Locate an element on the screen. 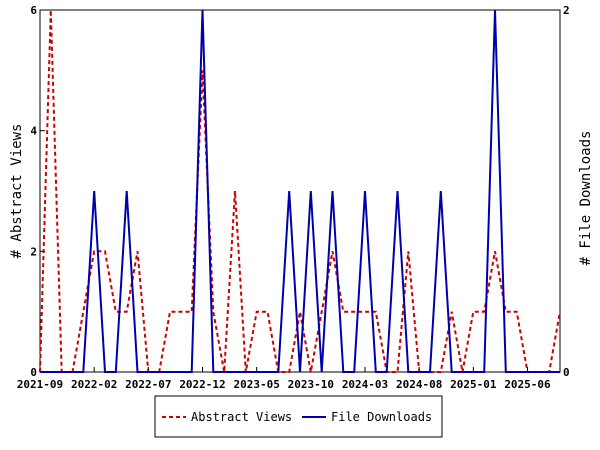  legend: Abstract Views File Downloads is located at coordinates (298, 416).